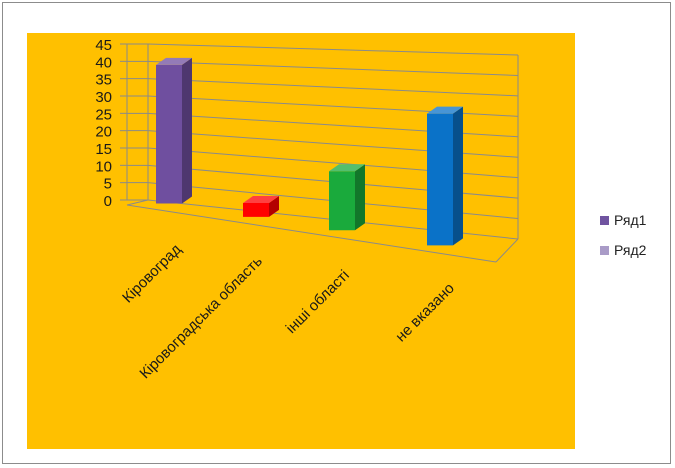  Describe the element at coordinates (103, 80) in the screenshot. I see `y-tick-label: 35` at that location.